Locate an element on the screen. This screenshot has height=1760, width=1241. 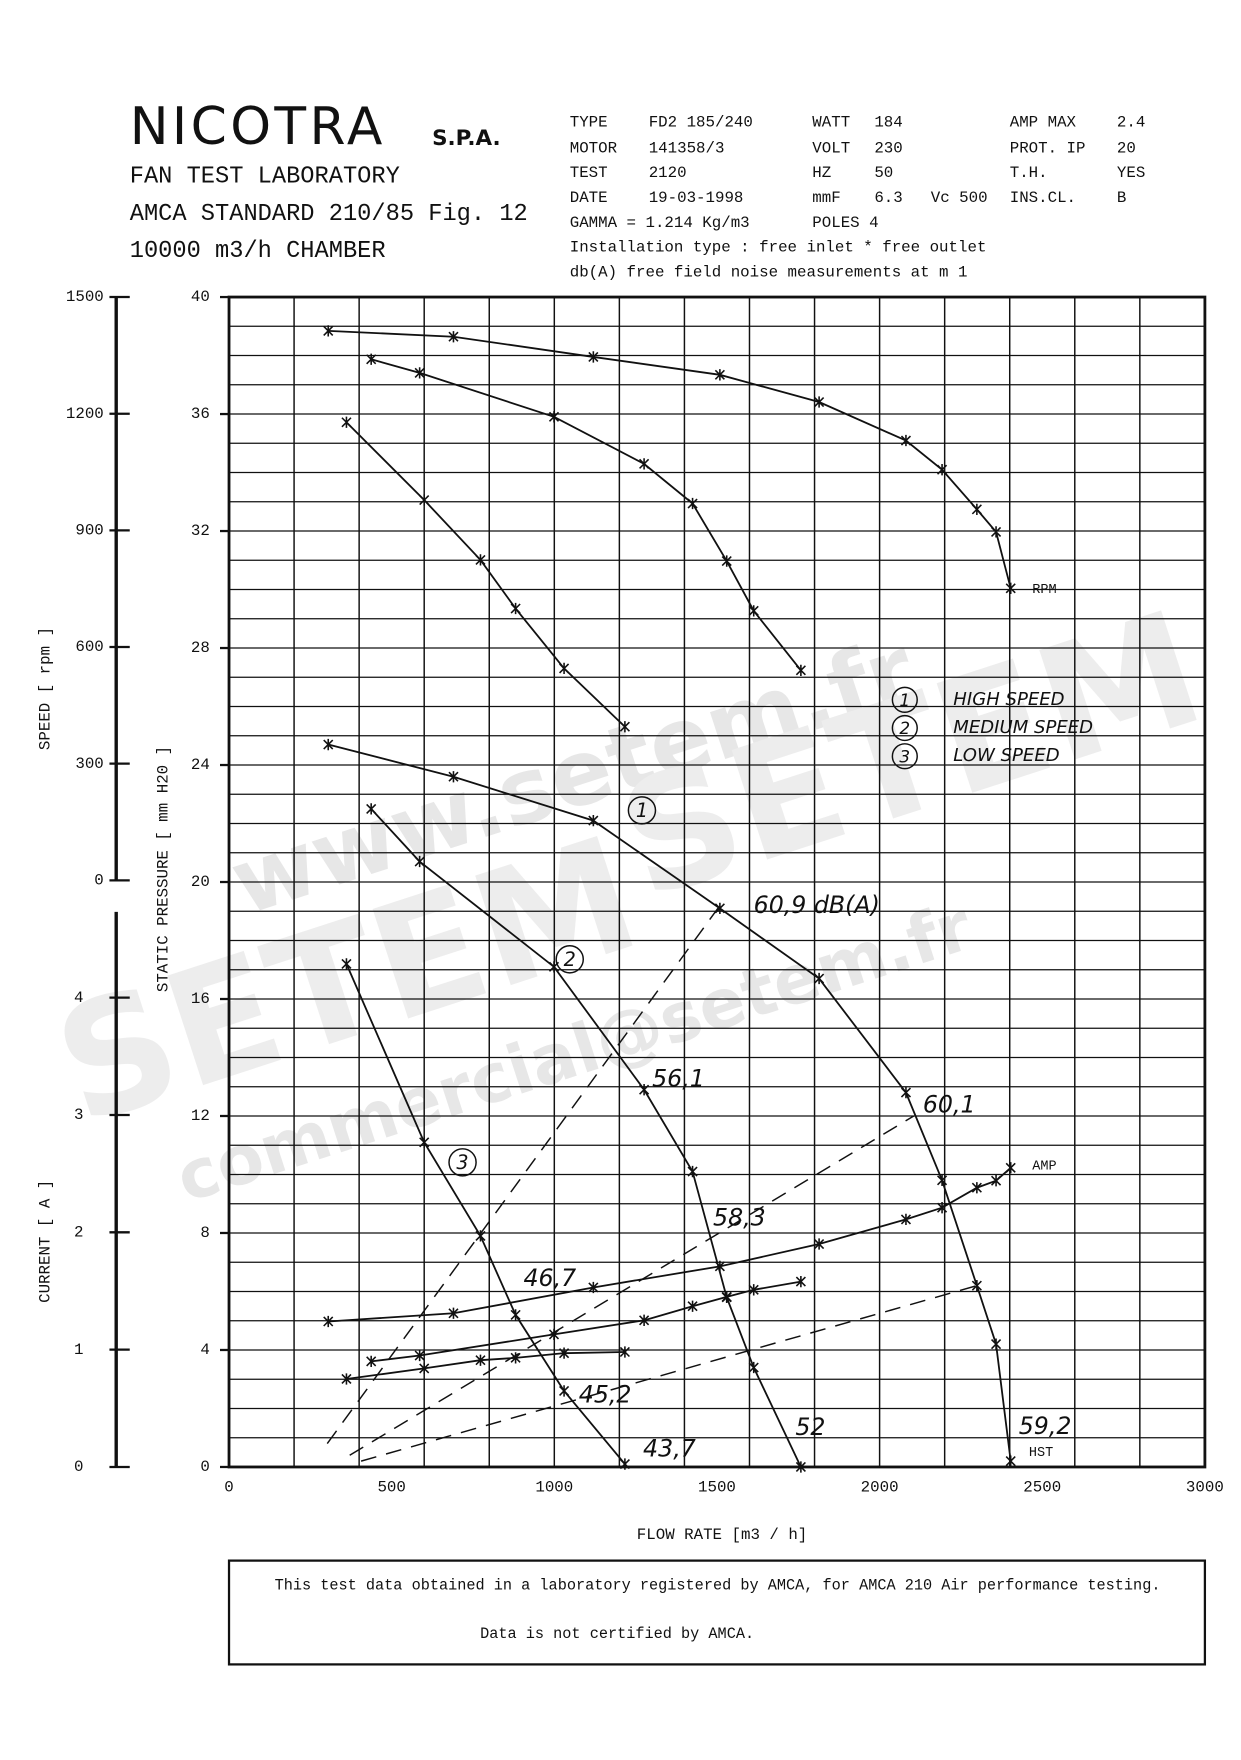
db-annotation: 52 is located at coordinates (810, 1427).